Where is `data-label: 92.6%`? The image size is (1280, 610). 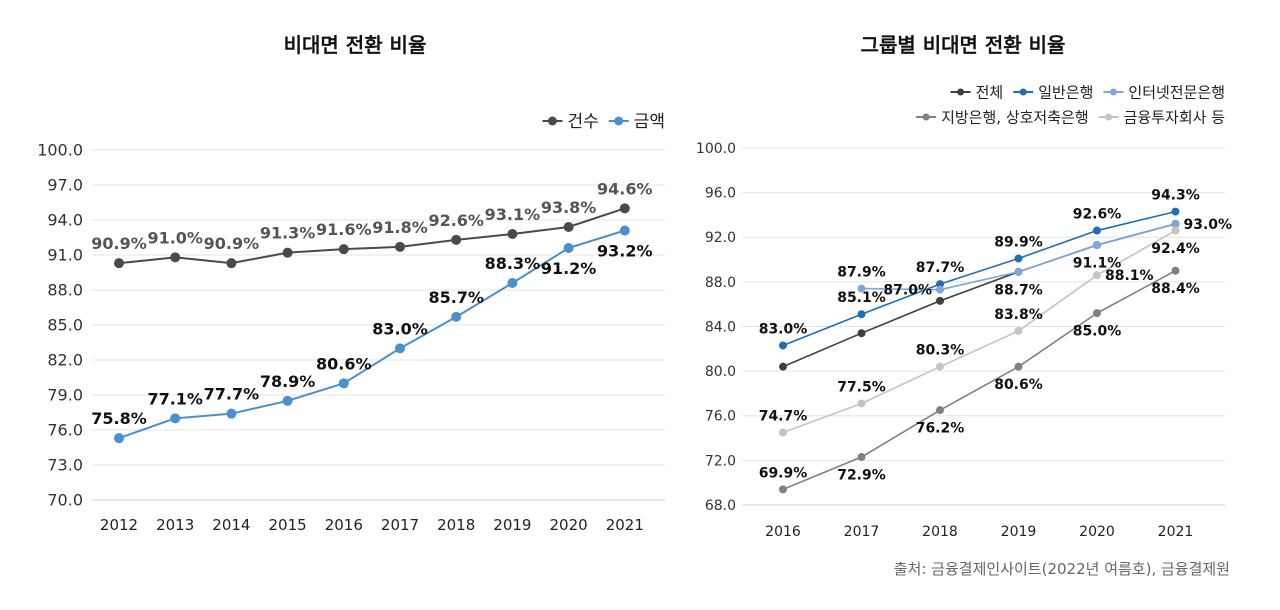 data-label: 92.6% is located at coordinates (1097, 215).